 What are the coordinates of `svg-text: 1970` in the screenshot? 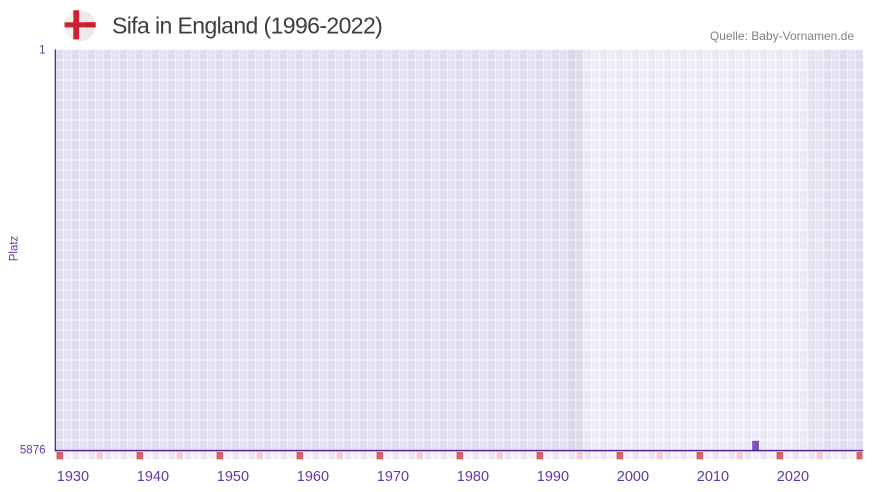 It's located at (393, 477).